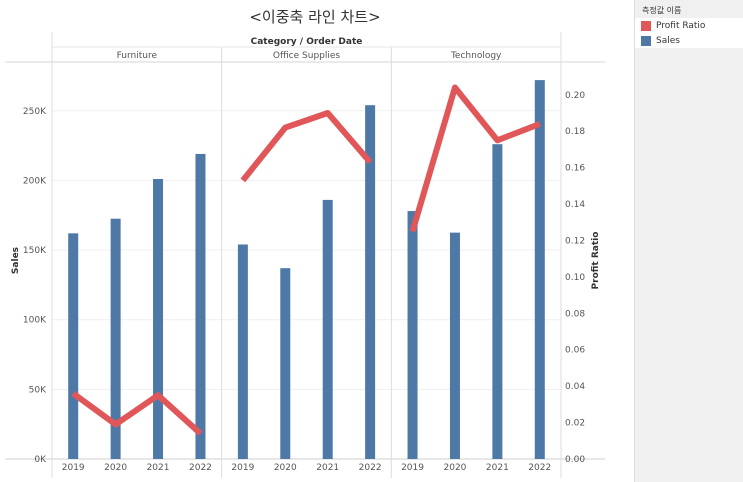 This screenshot has width=743, height=482. Describe the element at coordinates (668, 40) in the screenshot. I see `legend-label-sales: Sales` at that location.